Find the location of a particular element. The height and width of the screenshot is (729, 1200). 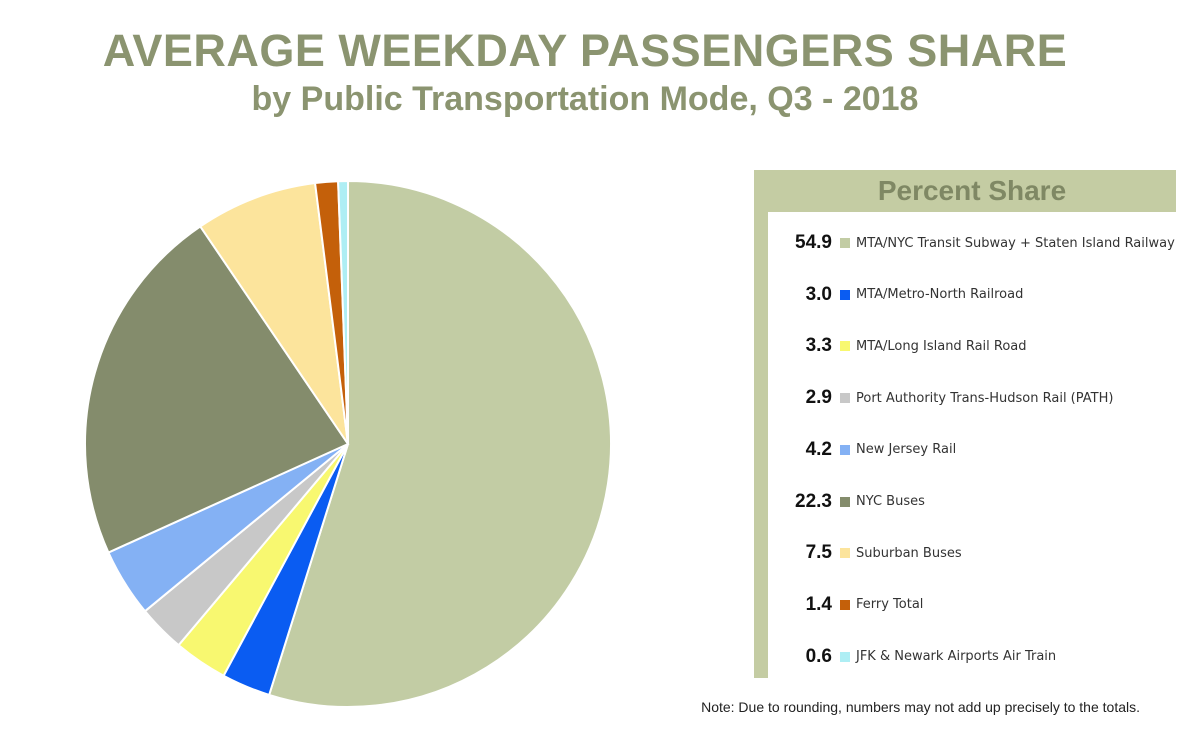

legend-value: 7.5 is located at coordinates (818, 553).